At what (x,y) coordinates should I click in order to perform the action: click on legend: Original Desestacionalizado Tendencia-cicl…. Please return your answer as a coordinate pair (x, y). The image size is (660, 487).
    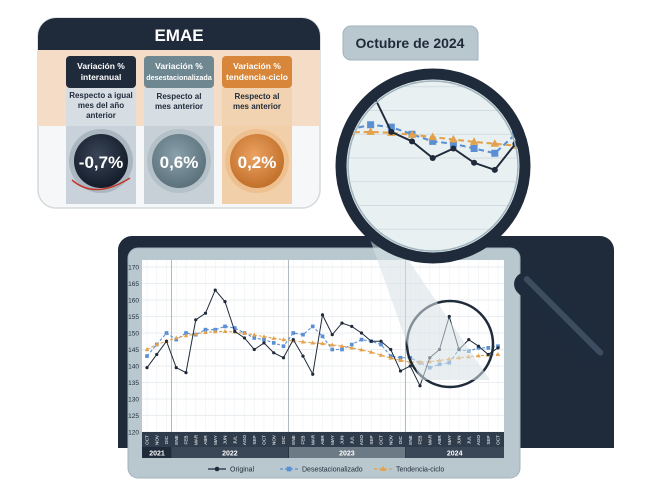
    Looking at the image, I should click on (326, 470).